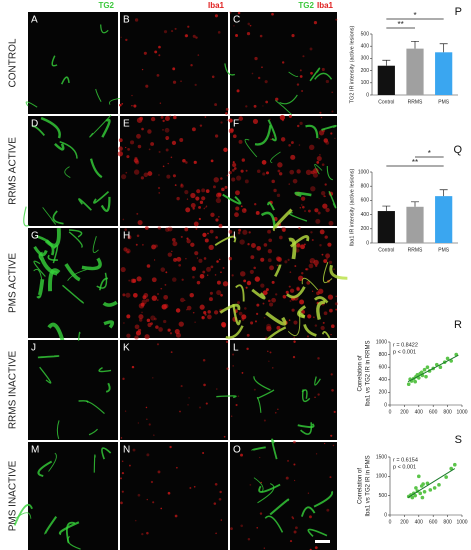 The height and width of the screenshot is (550, 471). Describe the element at coordinates (369, 374) in the screenshot. I see `y-axis-label: Iba1 vs TG2 IR in RRMS` at that location.